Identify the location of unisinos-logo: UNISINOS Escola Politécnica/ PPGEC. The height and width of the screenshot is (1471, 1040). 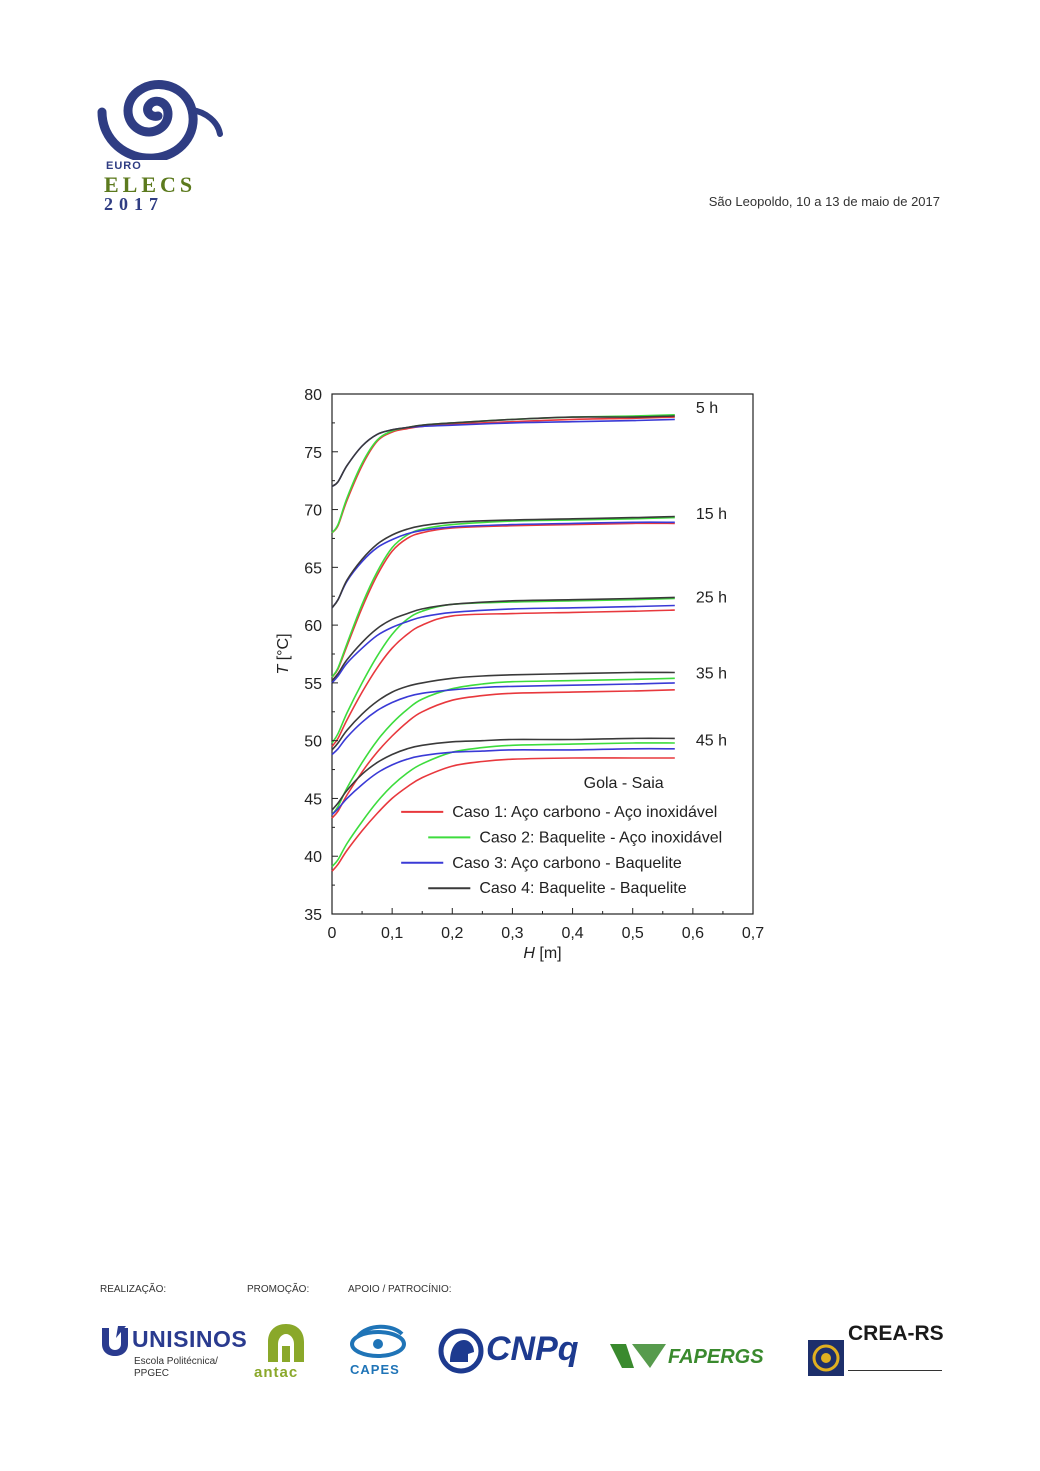
(173, 1351).